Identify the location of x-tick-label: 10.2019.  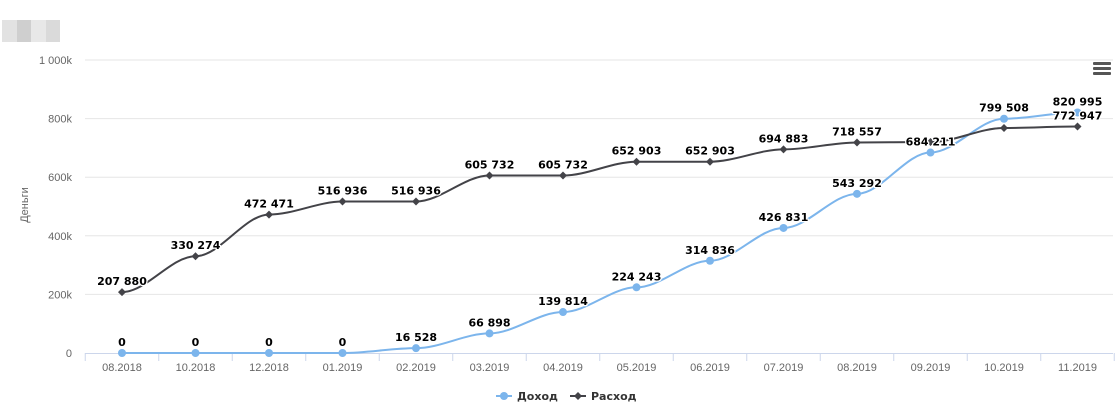
(1004, 368).